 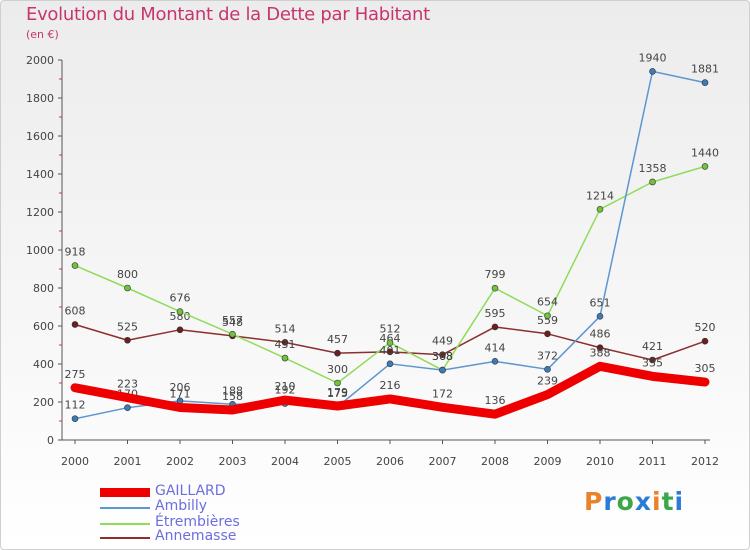 What do you see at coordinates (548, 461) in the screenshot?
I see `x-tick-label: 2009` at bounding box center [548, 461].